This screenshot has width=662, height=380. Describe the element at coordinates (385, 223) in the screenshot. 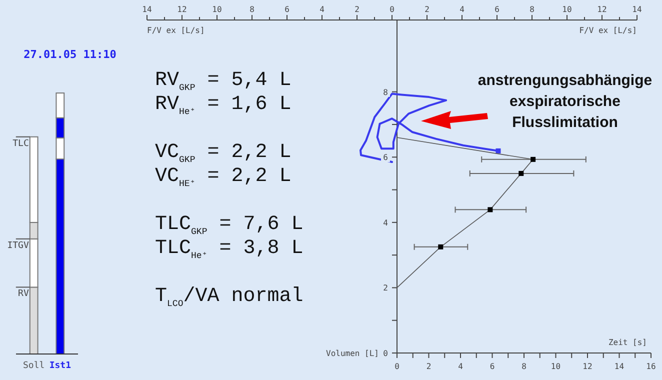

I see `y-tick-label: 4` at that location.